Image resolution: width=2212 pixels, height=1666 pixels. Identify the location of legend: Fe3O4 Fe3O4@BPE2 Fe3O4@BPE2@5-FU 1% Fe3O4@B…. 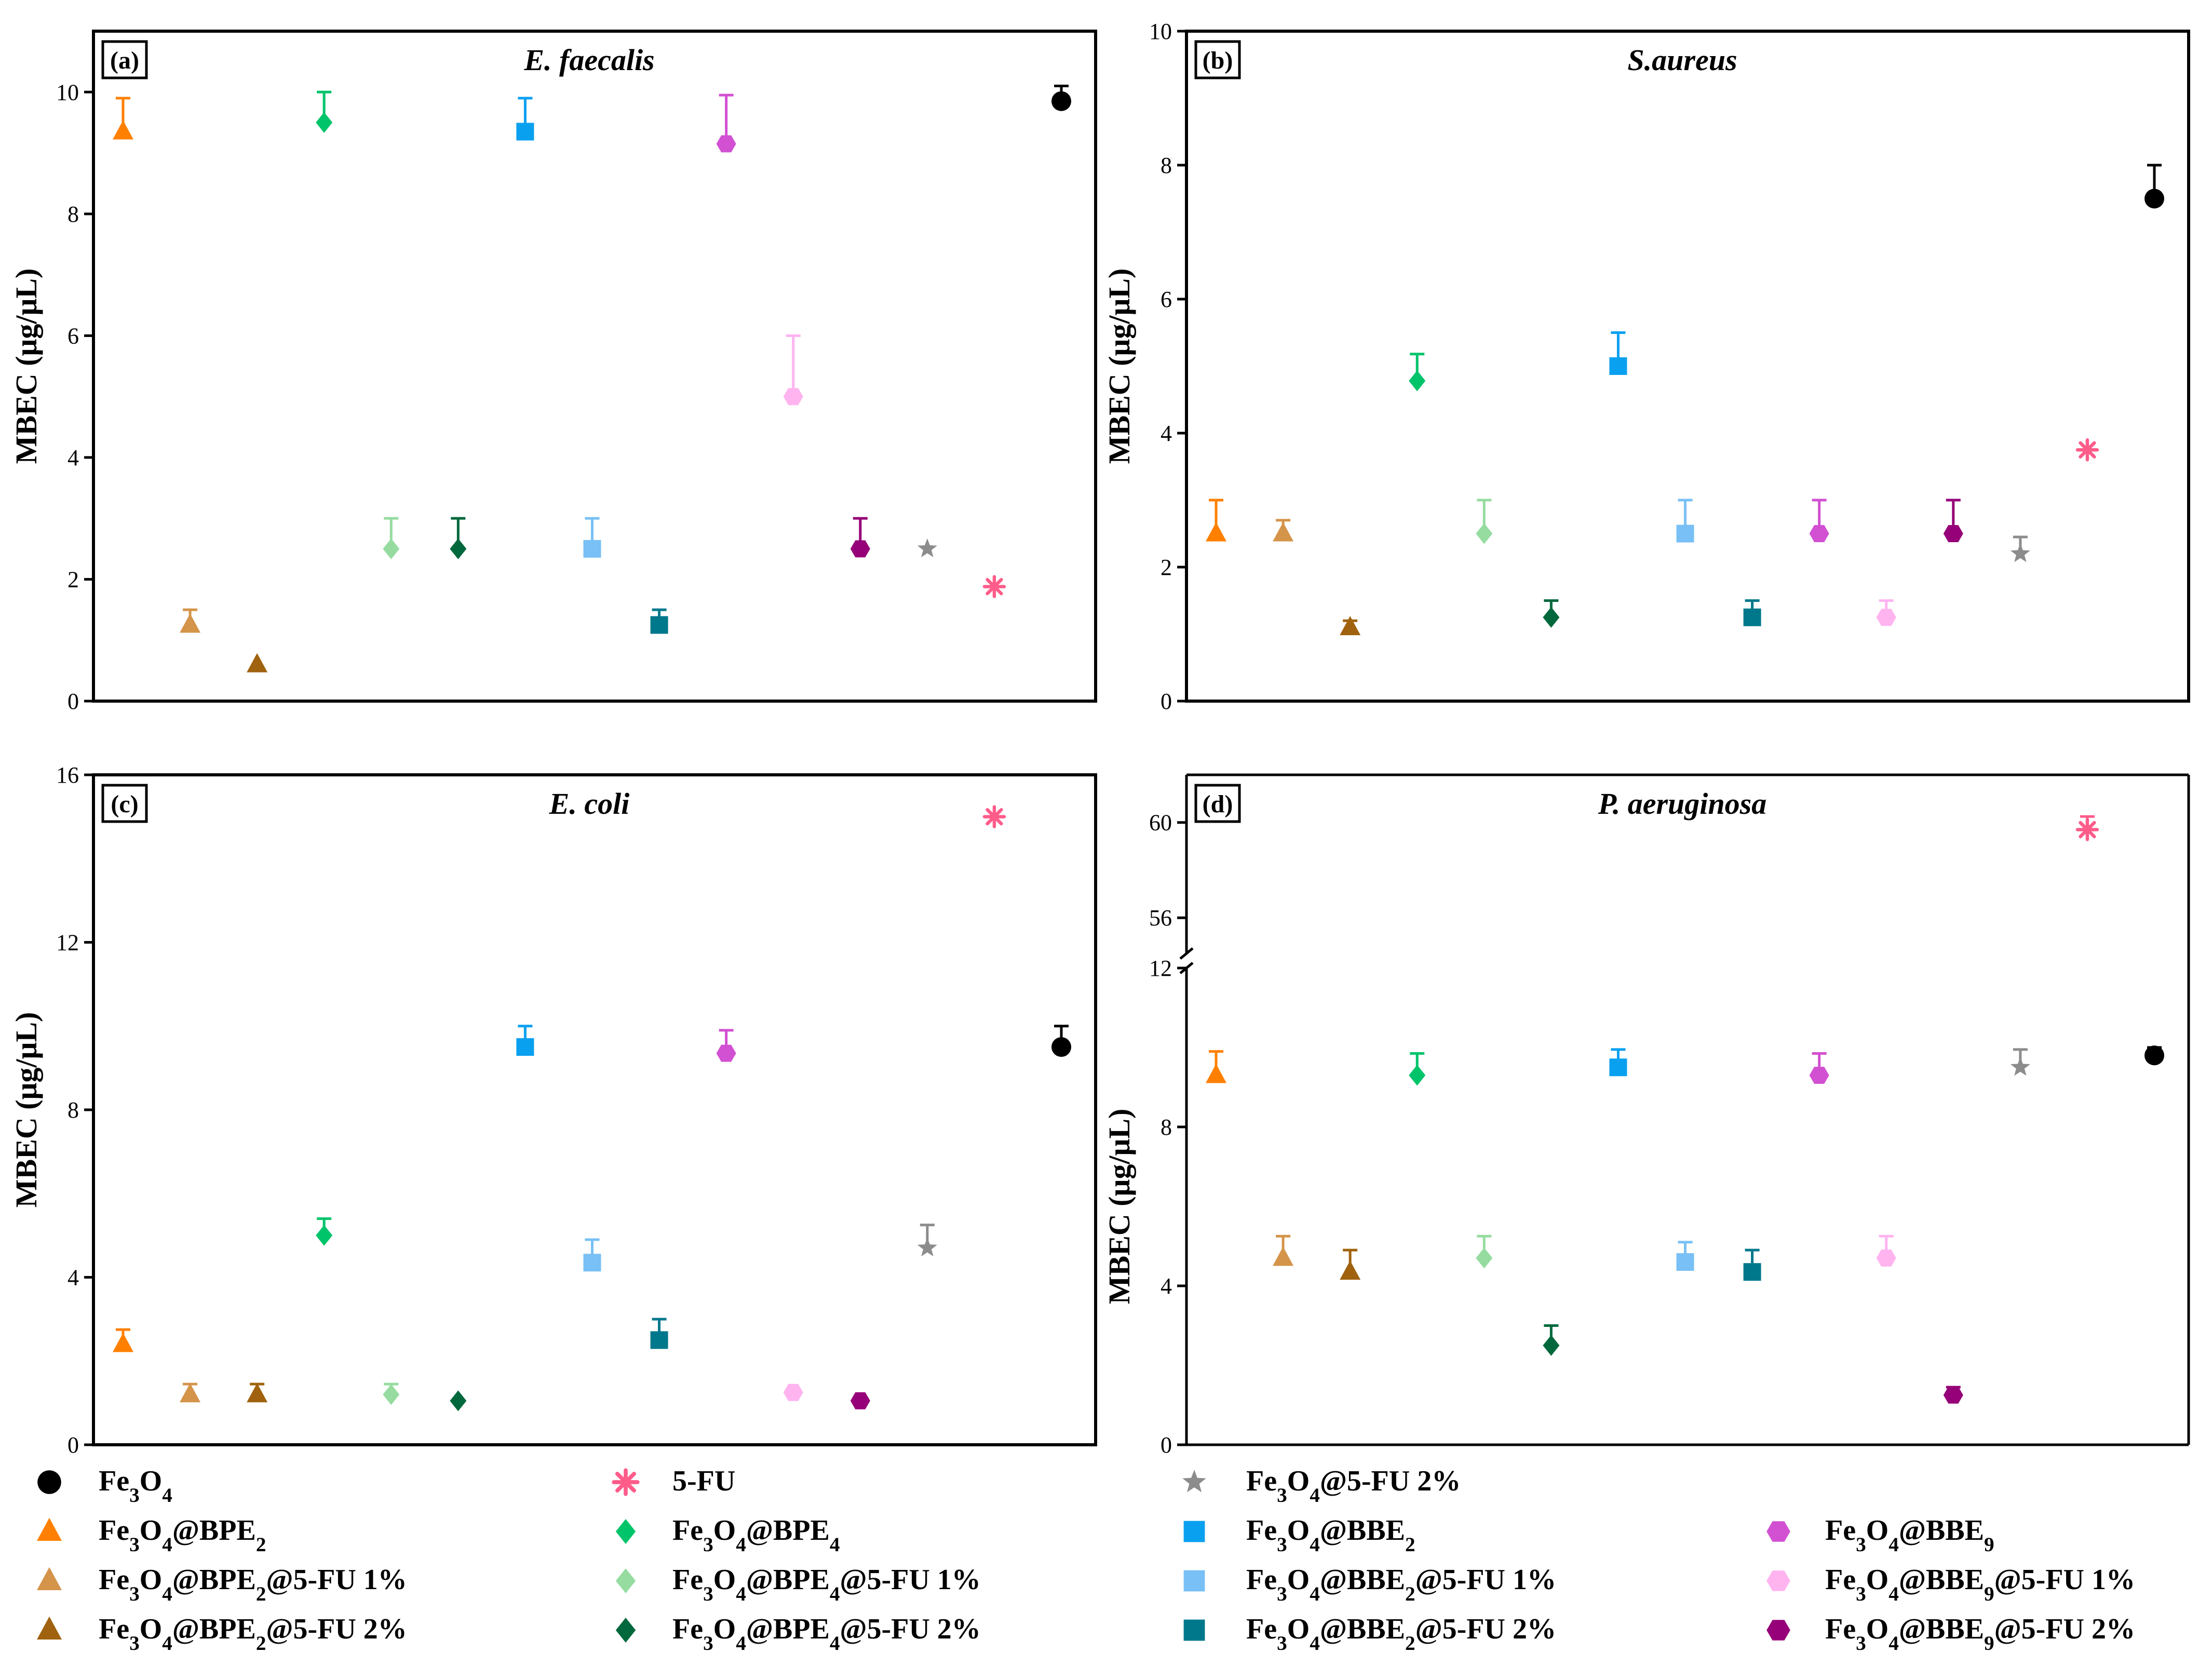
(1086, 1560).